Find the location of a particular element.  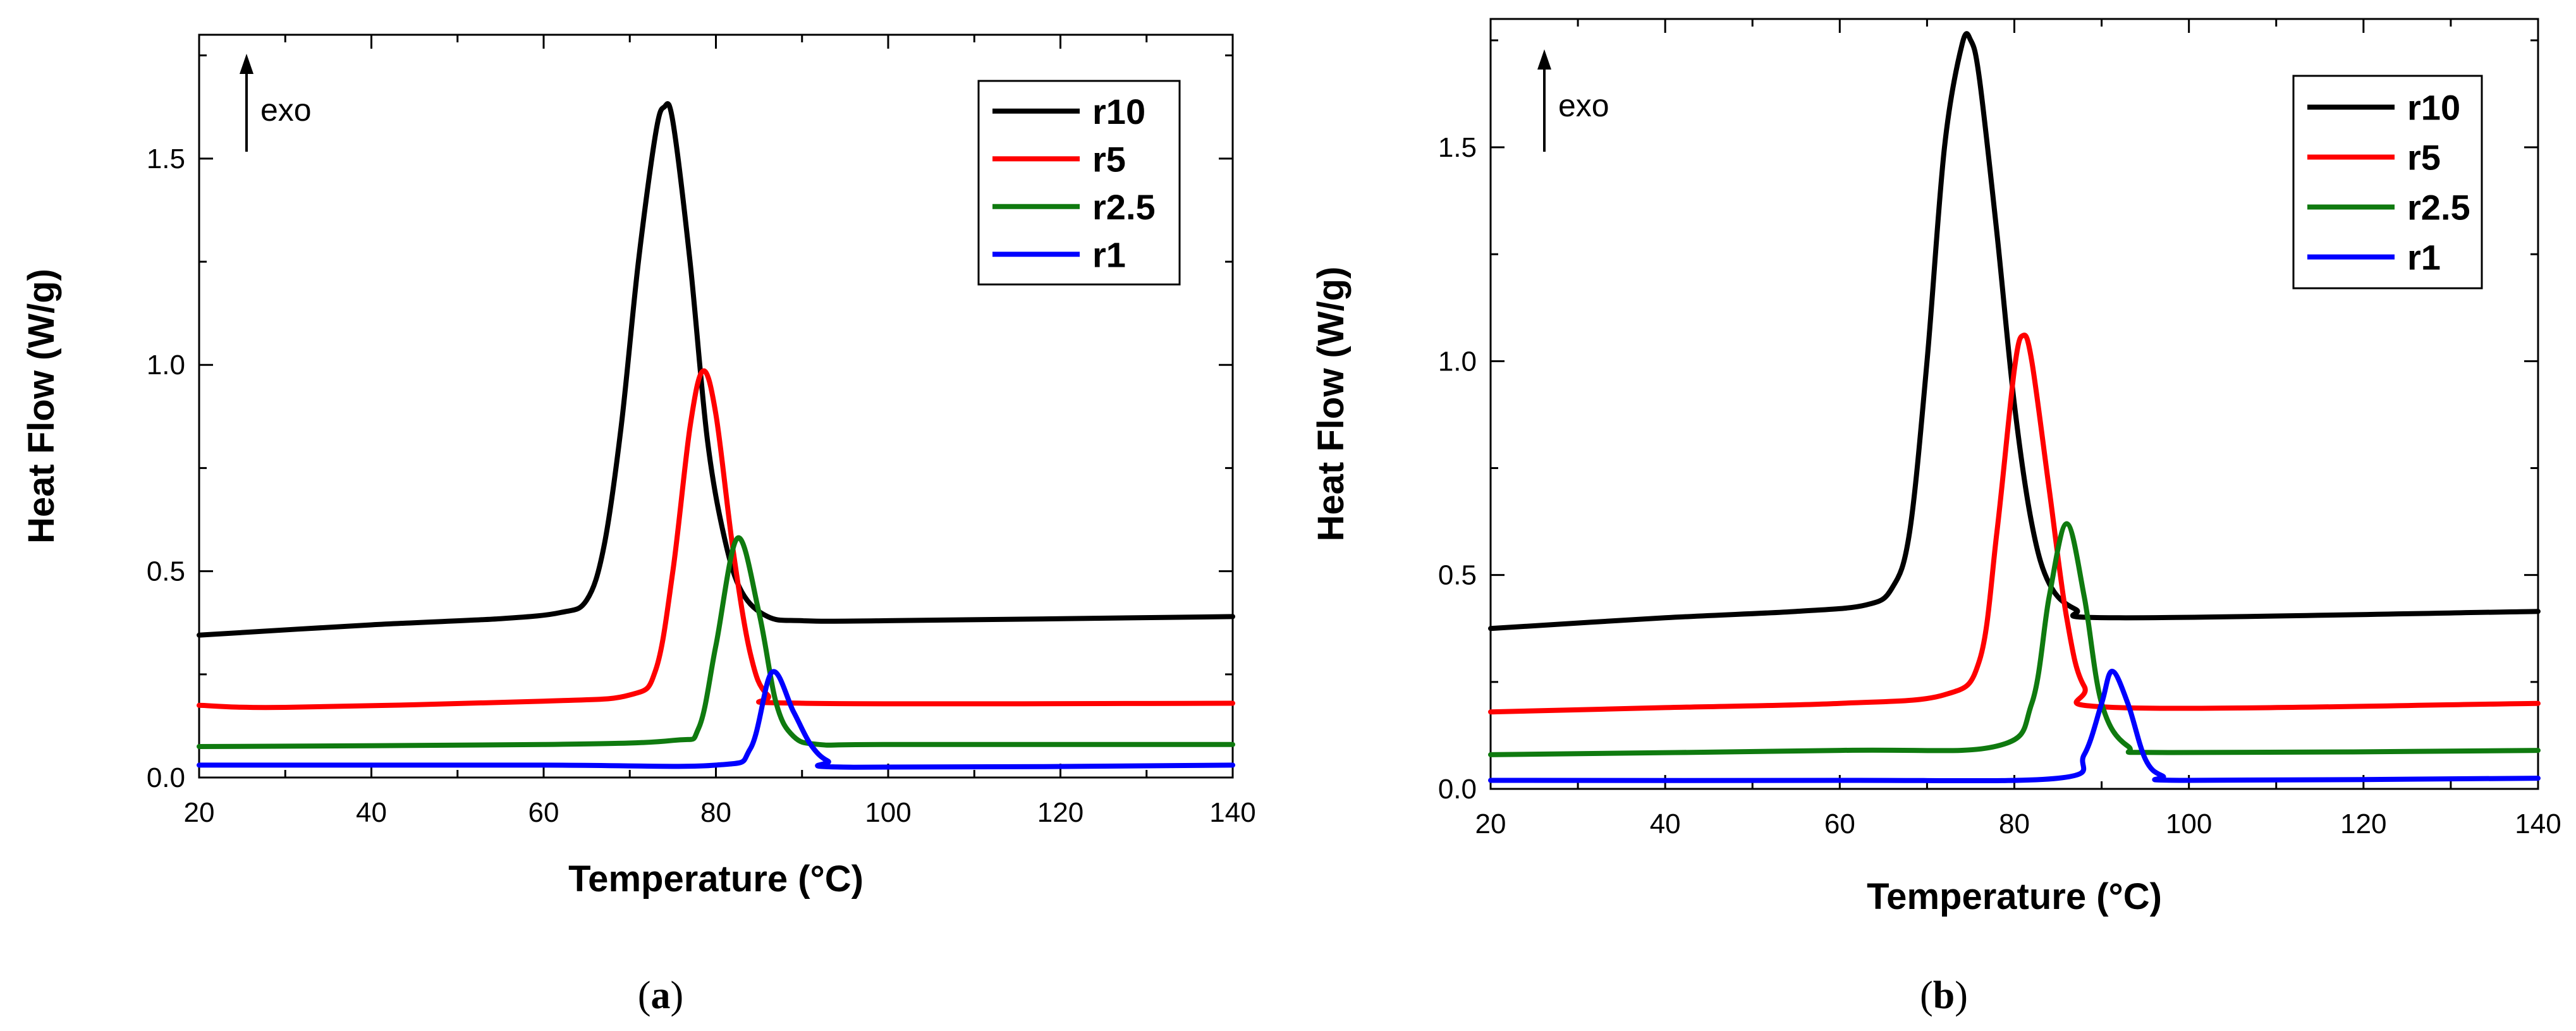

caption-letter: b is located at coordinates (1944, 996).